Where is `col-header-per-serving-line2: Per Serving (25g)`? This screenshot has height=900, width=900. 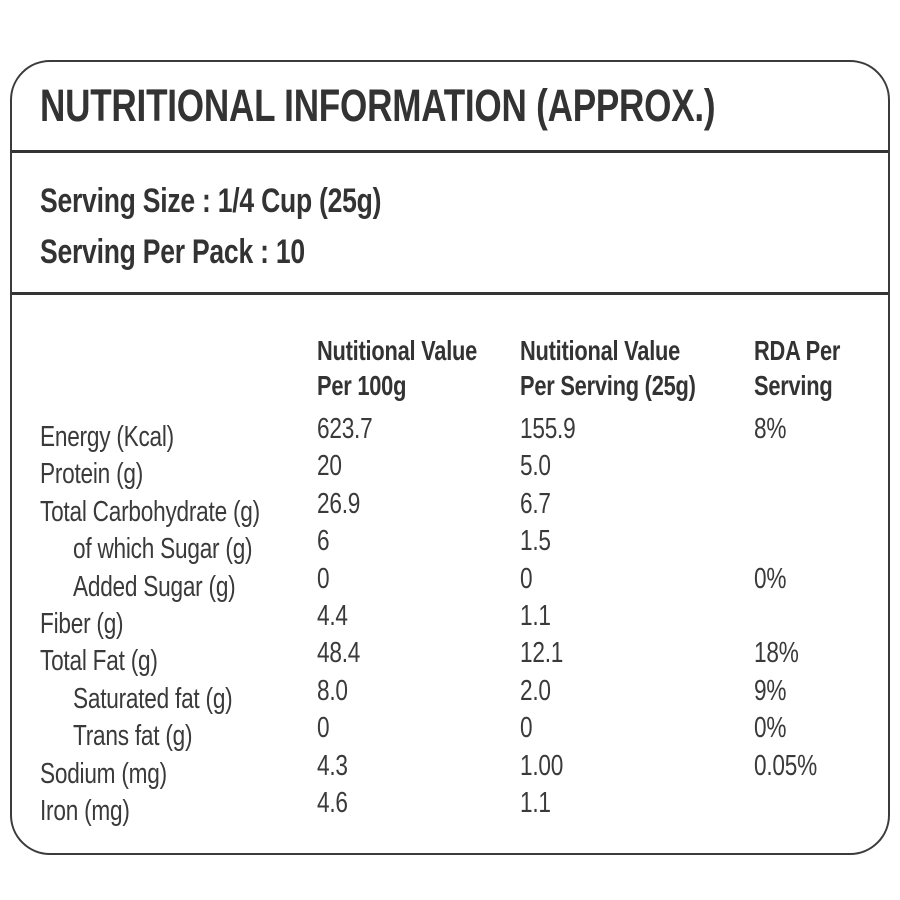 col-header-per-serving-line2: Per Serving (25g) is located at coordinates (608, 385).